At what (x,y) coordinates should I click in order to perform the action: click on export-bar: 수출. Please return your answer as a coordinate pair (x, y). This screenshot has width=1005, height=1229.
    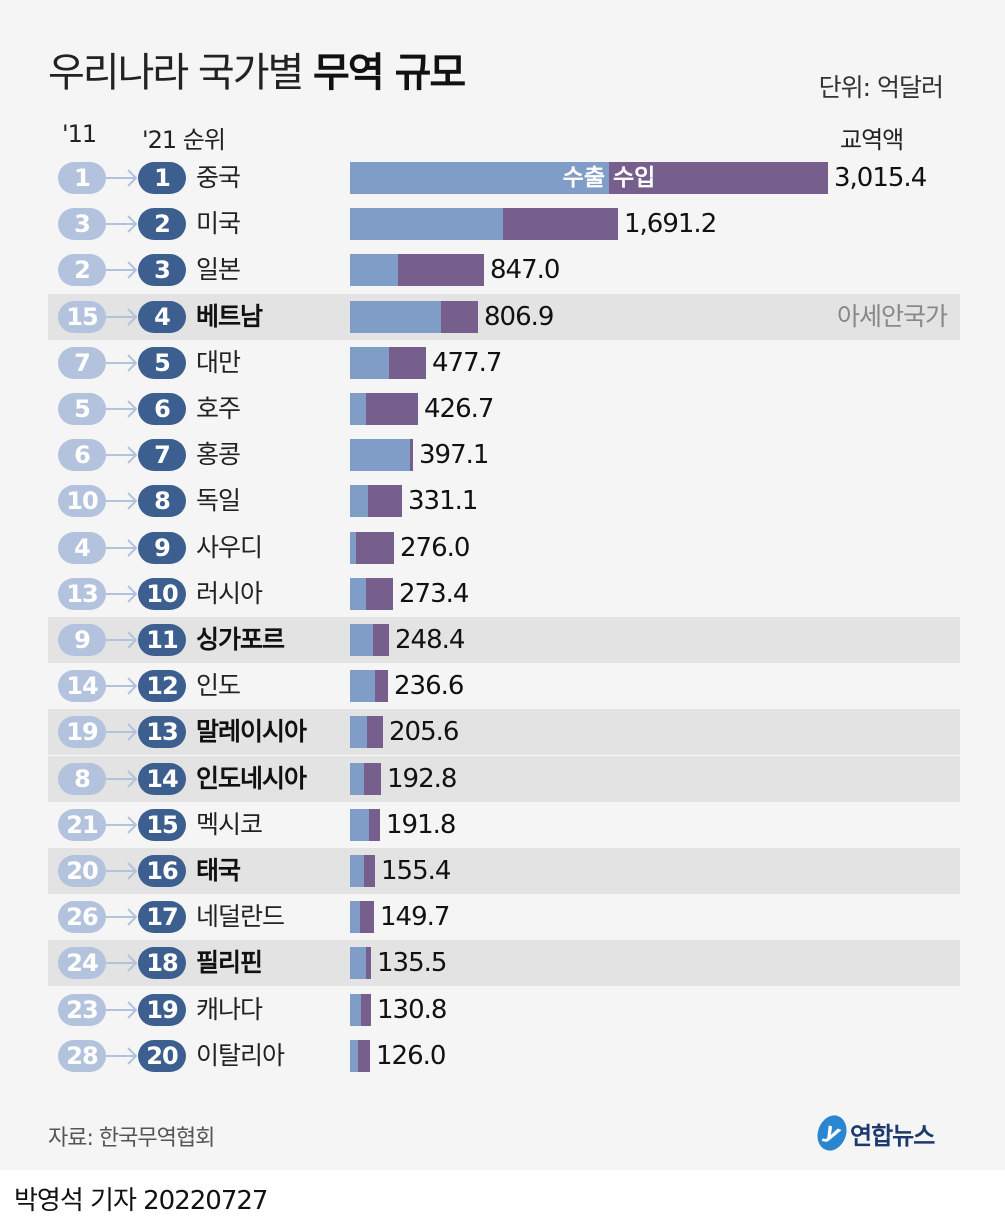
    Looking at the image, I should click on (479, 178).